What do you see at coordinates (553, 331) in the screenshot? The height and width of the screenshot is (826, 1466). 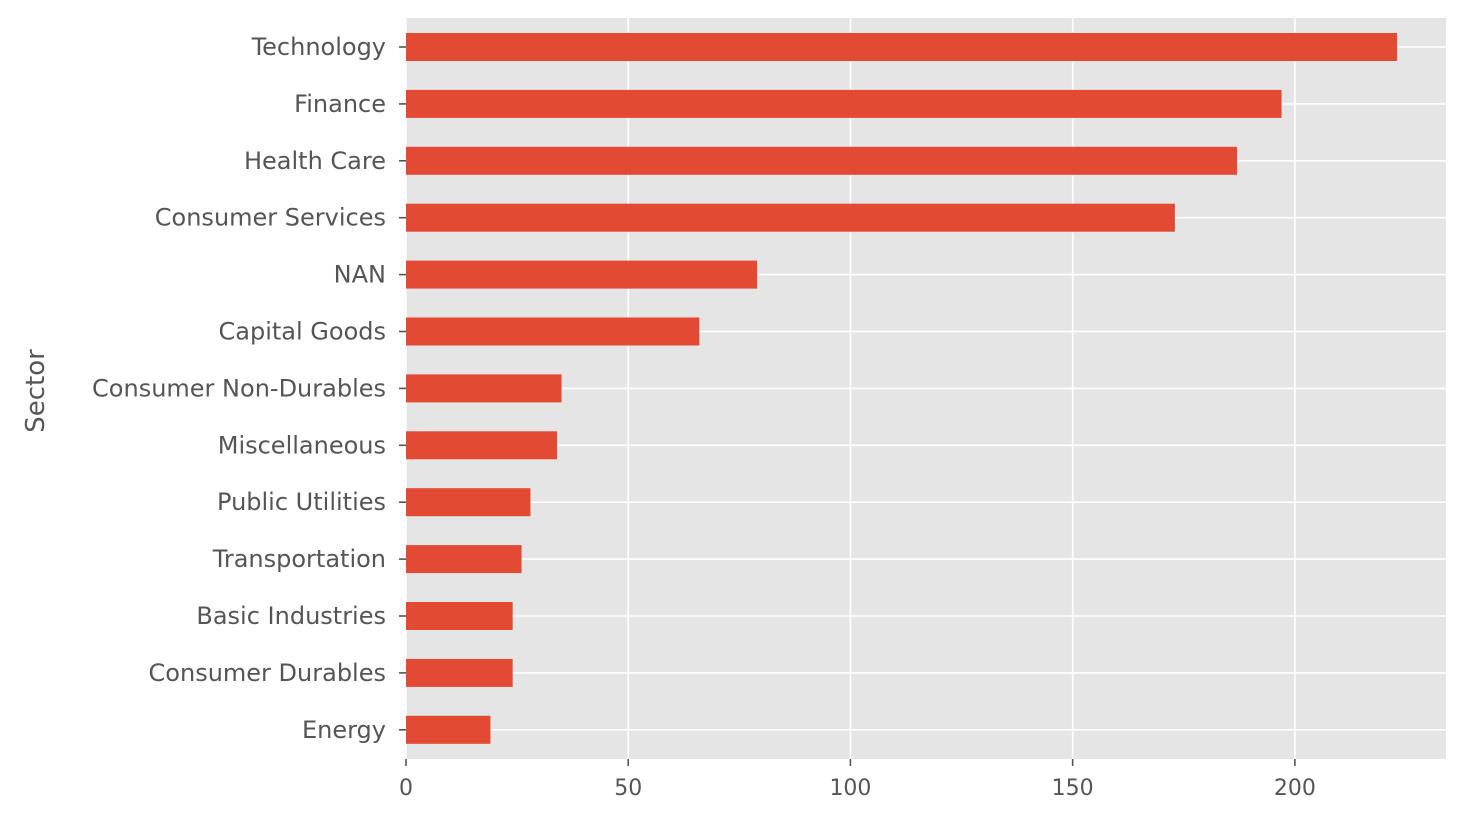 I see `bar-capital-goods` at bounding box center [553, 331].